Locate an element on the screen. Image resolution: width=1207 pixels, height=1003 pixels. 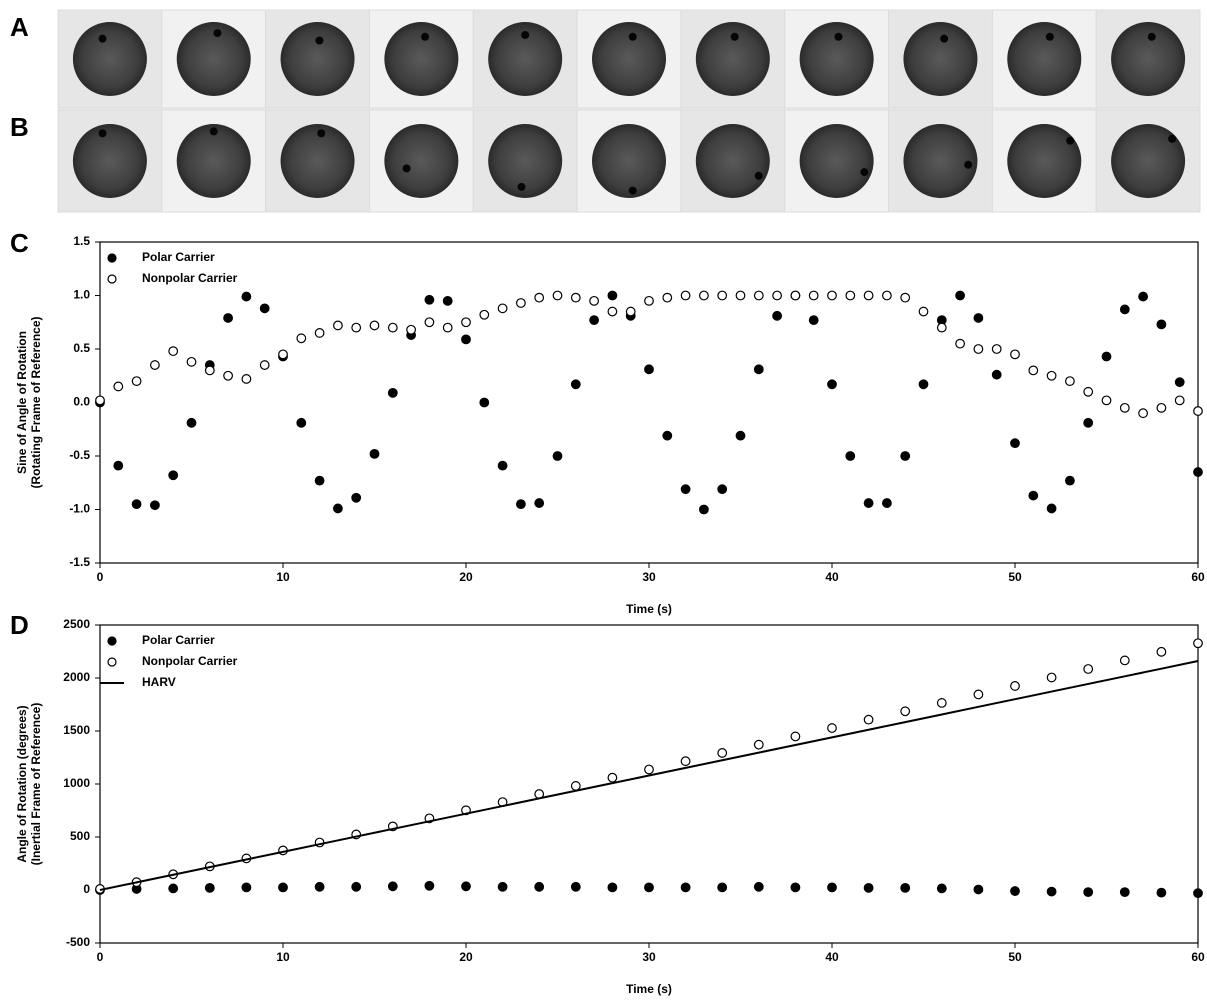
y-tick-label: 0 is located at coordinates (86, 889).